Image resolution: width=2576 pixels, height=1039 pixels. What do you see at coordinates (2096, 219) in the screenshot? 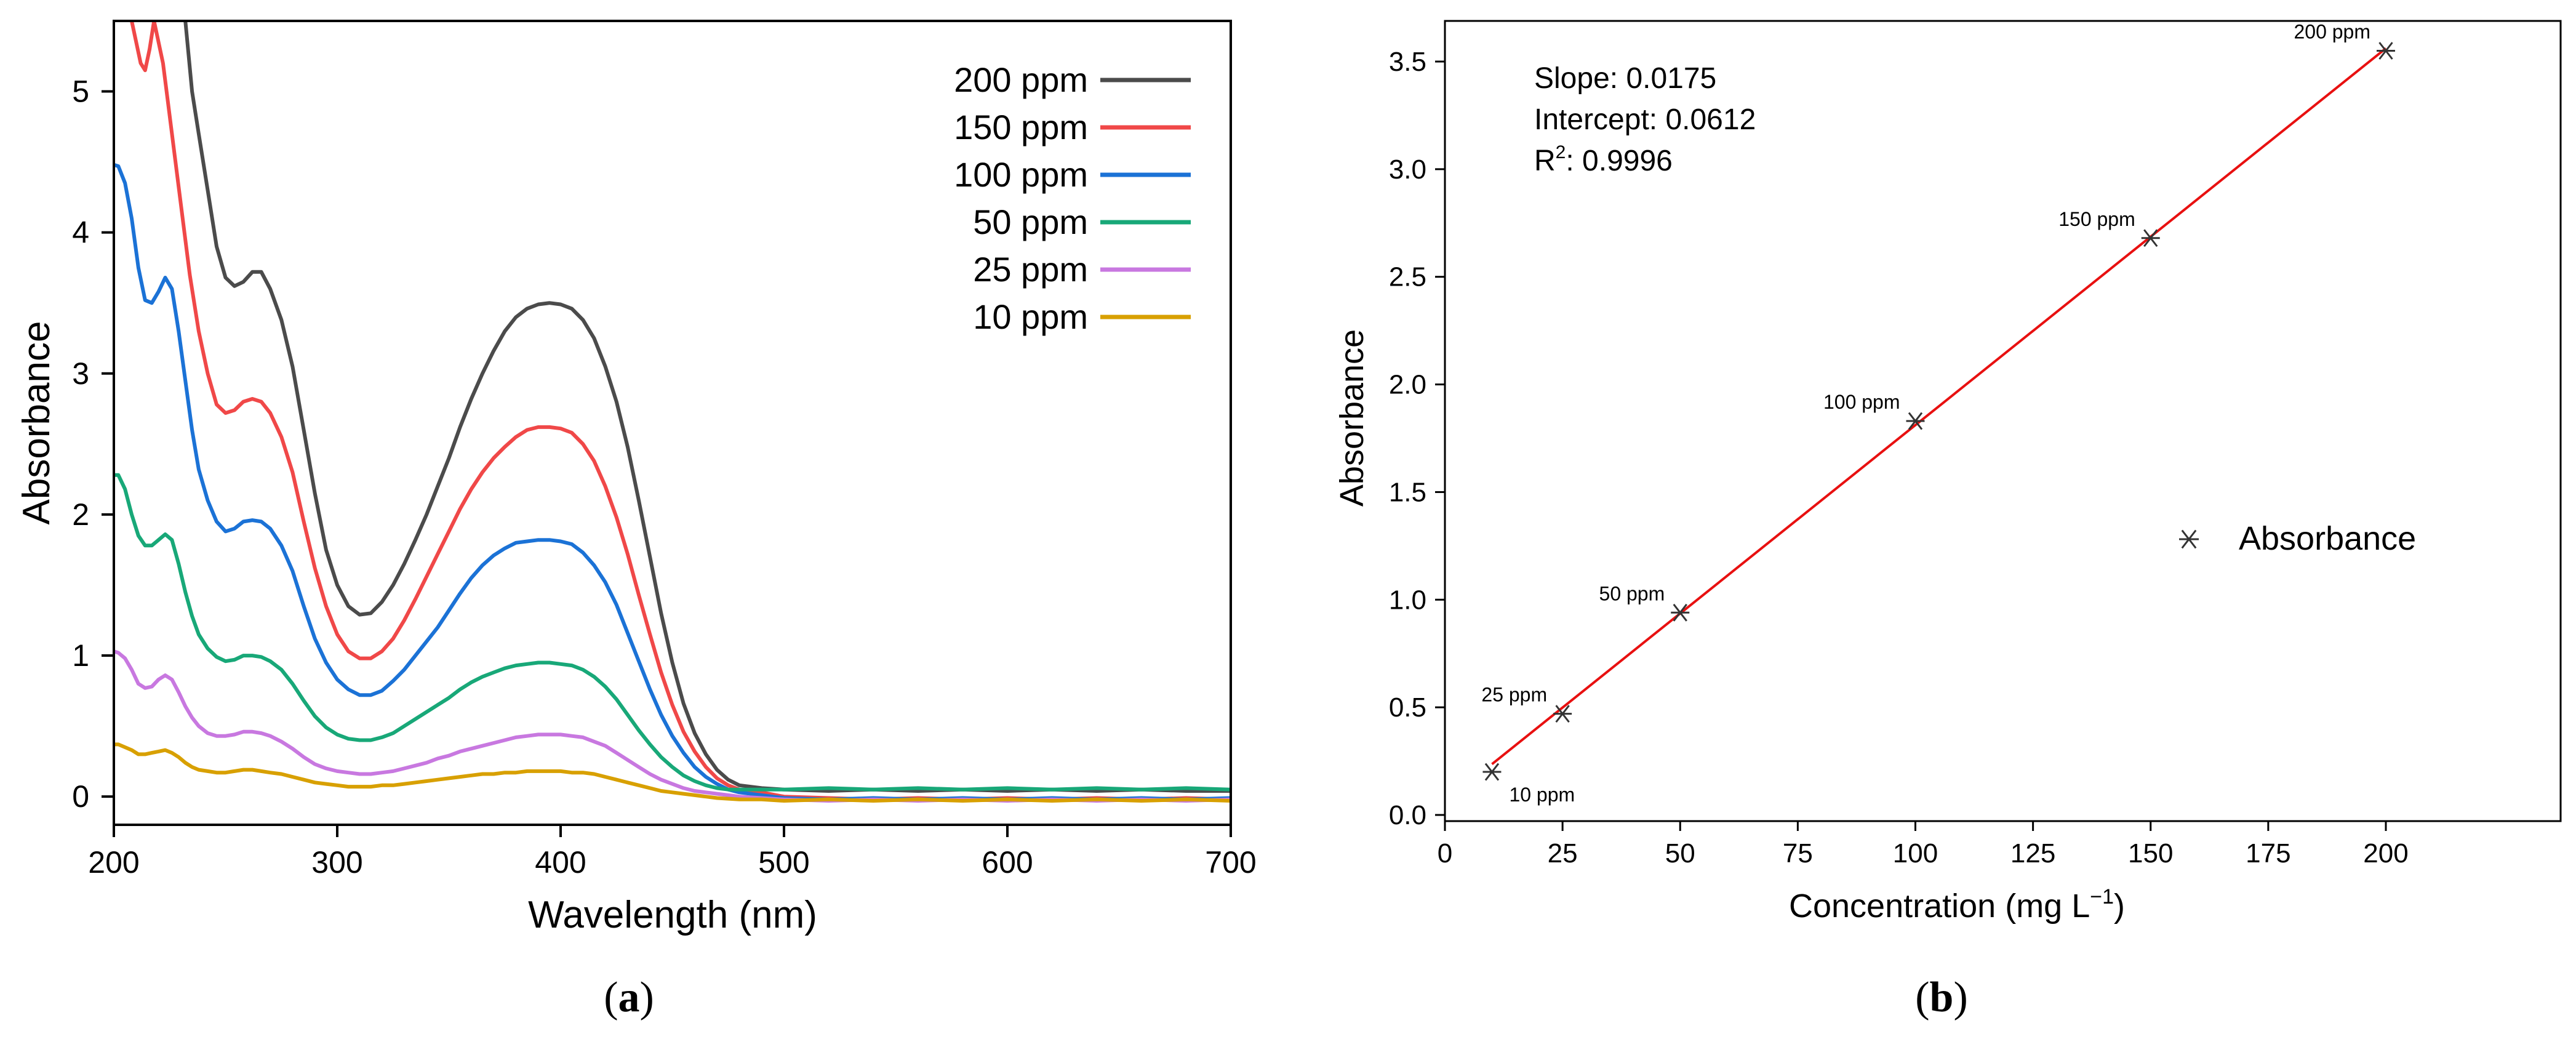
I see `data-point-label: 150 ppm` at bounding box center [2096, 219].